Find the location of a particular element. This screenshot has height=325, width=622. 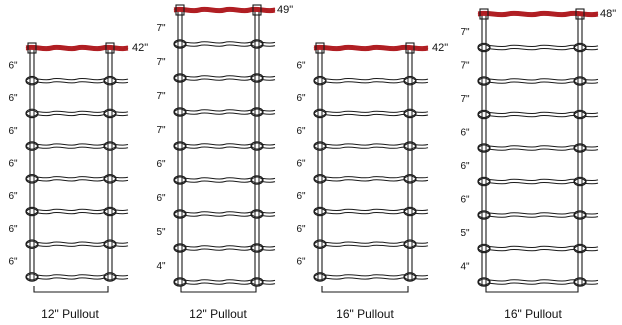

height-label: 48" is located at coordinates (608, 14).